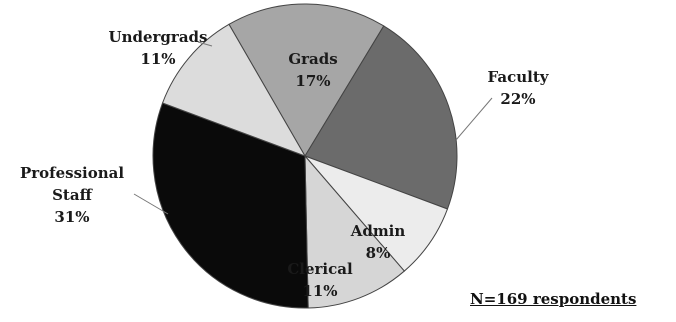 The width and height of the screenshot is (676, 322). I want to click on pie-slice-clerical, so click(355, 231).